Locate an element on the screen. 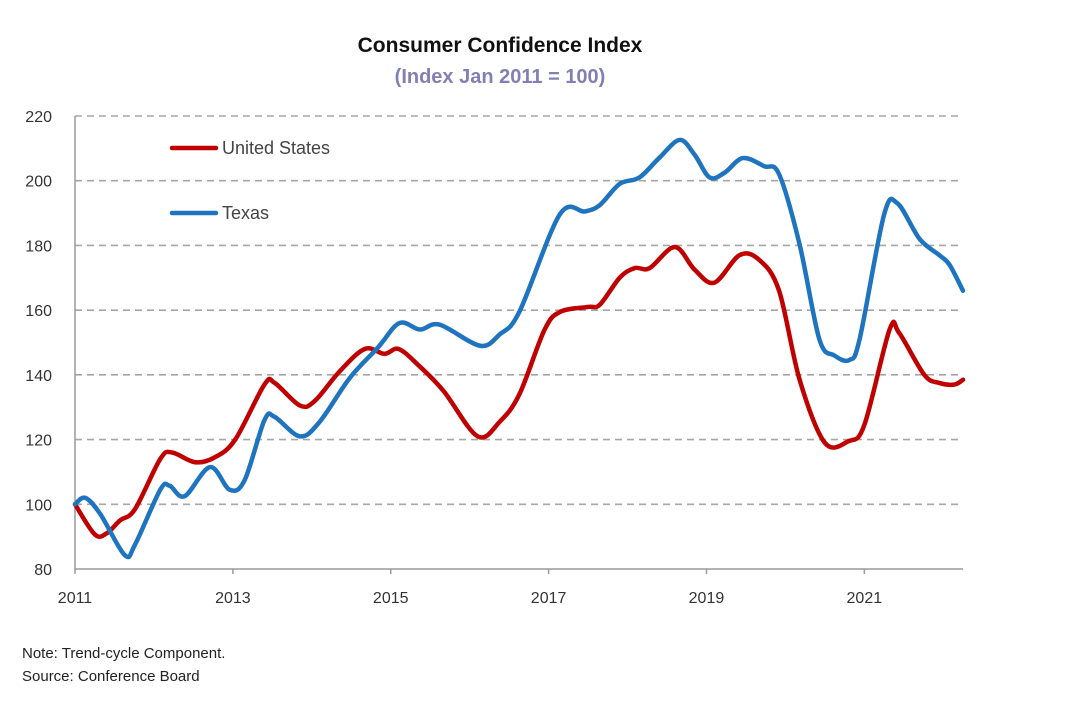 Image resolution: width=1080 pixels, height=705 pixels. y-tick-label: 120 is located at coordinates (38, 441).